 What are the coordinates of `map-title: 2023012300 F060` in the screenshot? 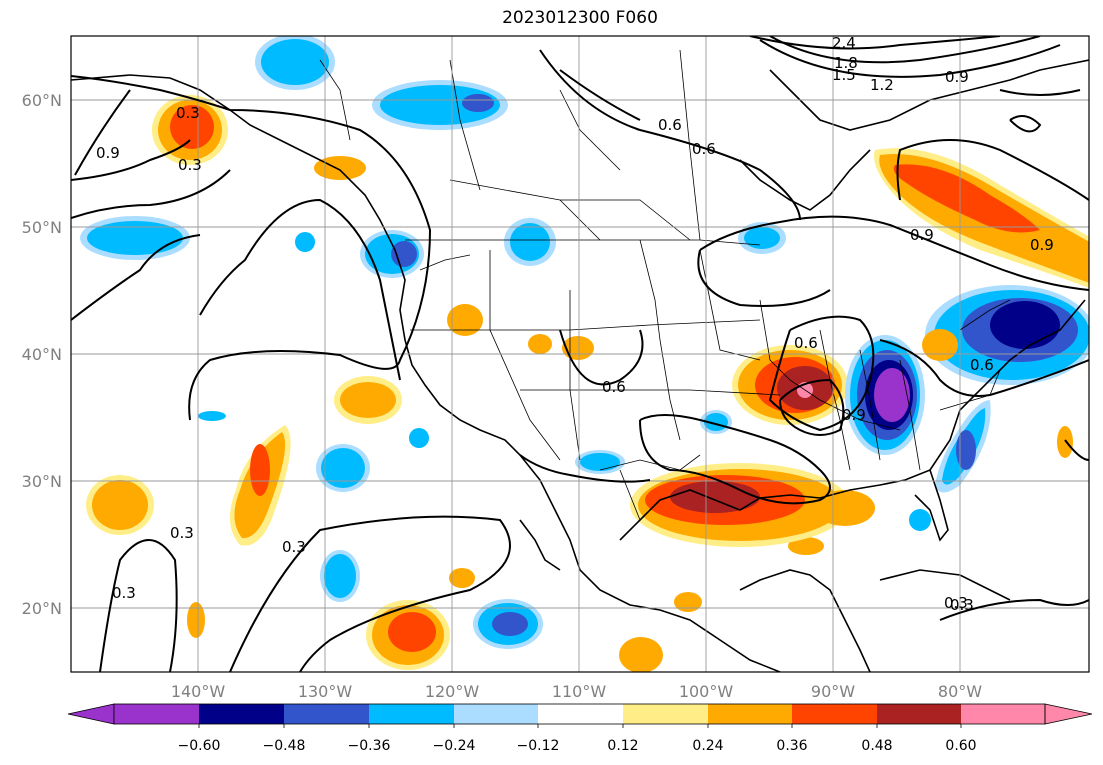 It's located at (580, 18).